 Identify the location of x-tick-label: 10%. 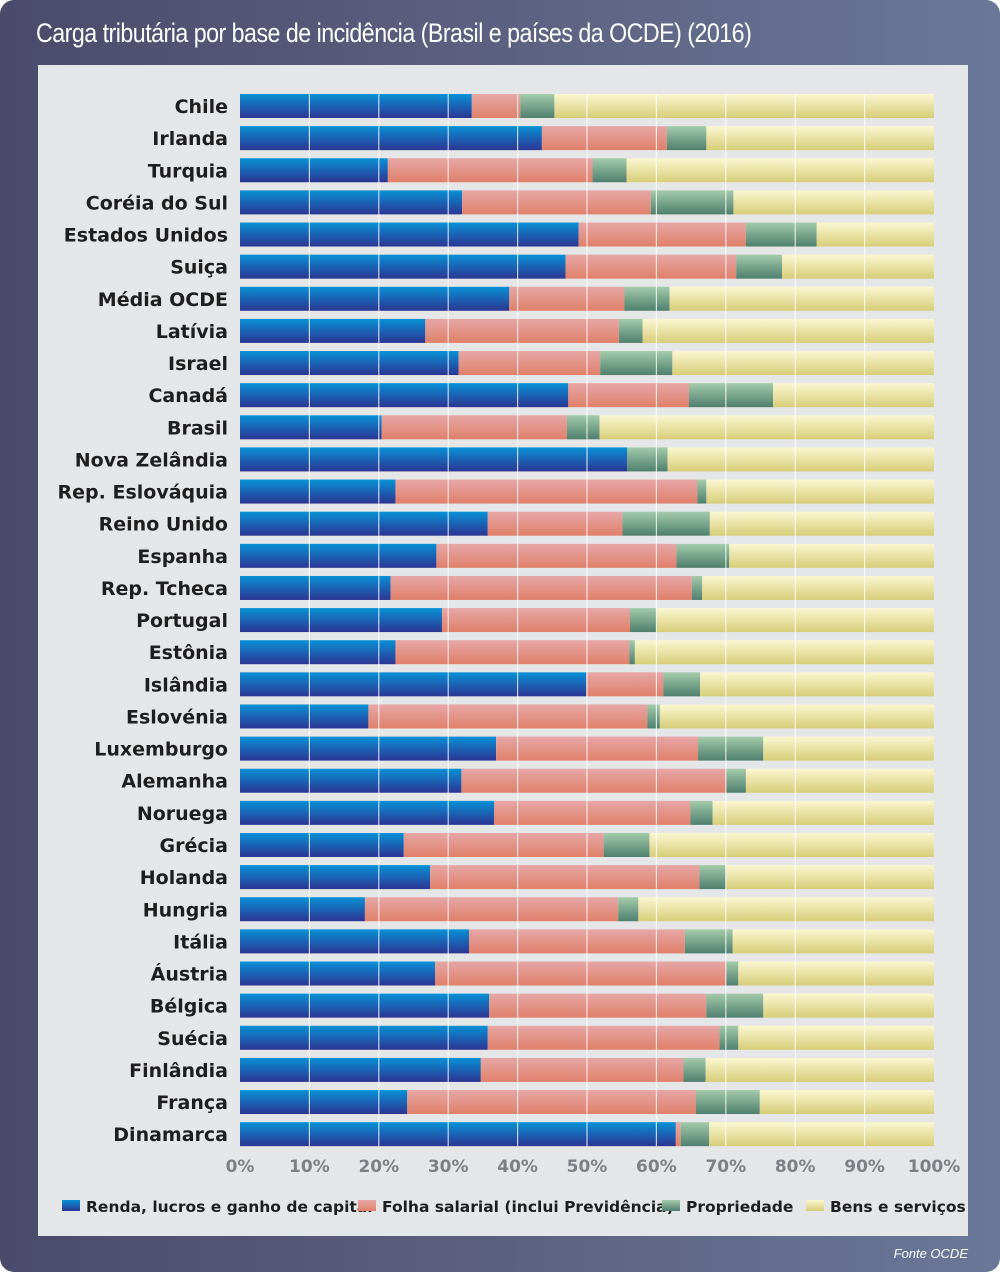
(309, 1167).